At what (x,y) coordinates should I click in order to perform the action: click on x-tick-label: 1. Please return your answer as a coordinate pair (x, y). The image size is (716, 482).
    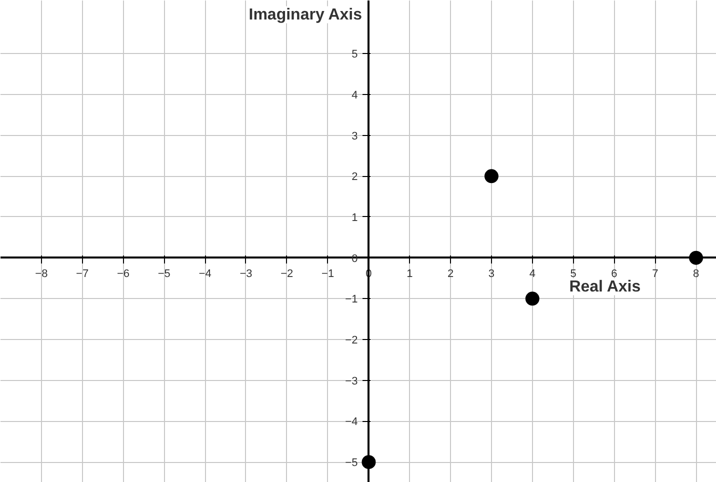
    Looking at the image, I should click on (409, 274).